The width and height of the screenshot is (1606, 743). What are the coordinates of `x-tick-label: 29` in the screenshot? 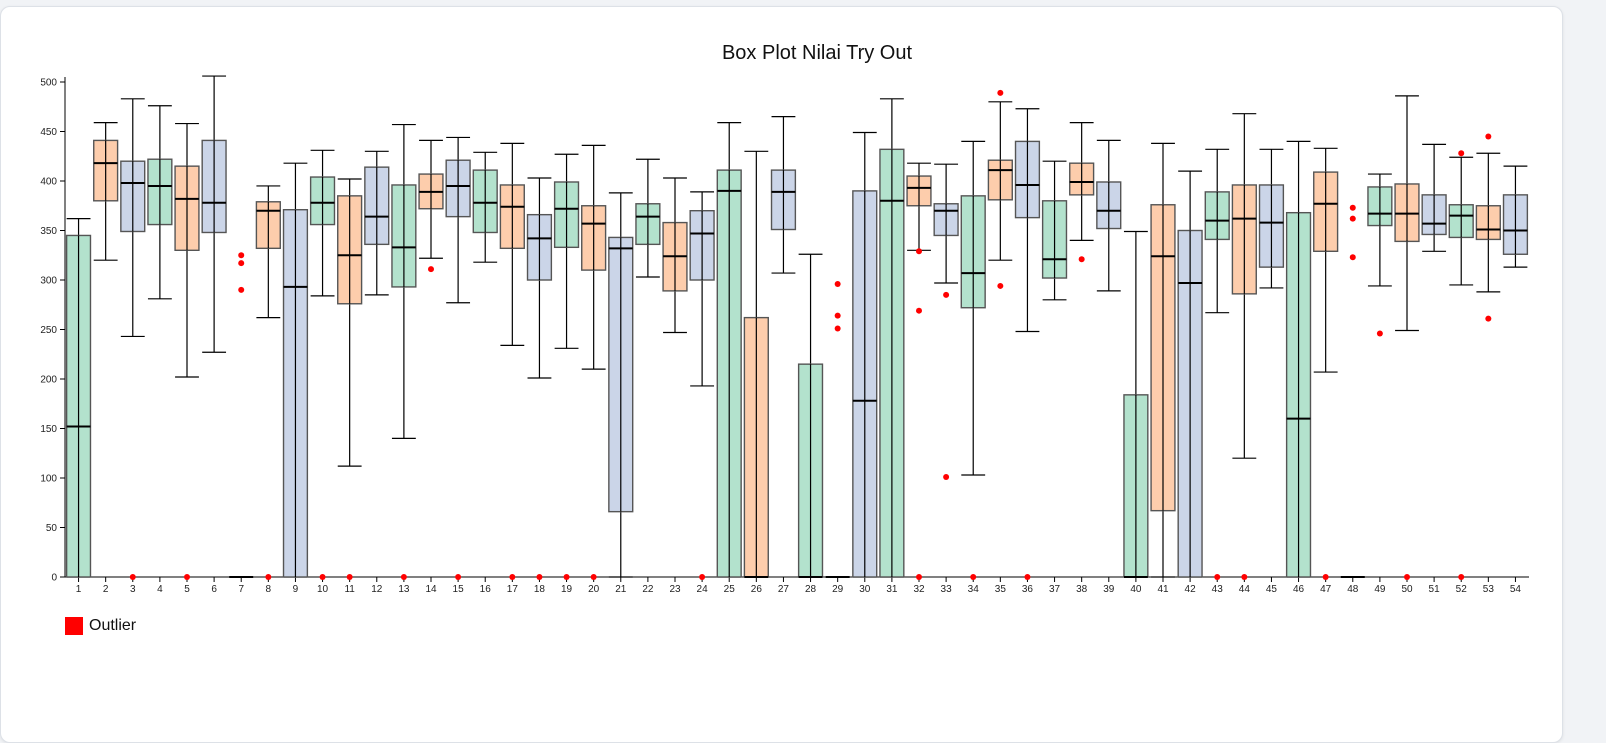 It's located at (838, 589).